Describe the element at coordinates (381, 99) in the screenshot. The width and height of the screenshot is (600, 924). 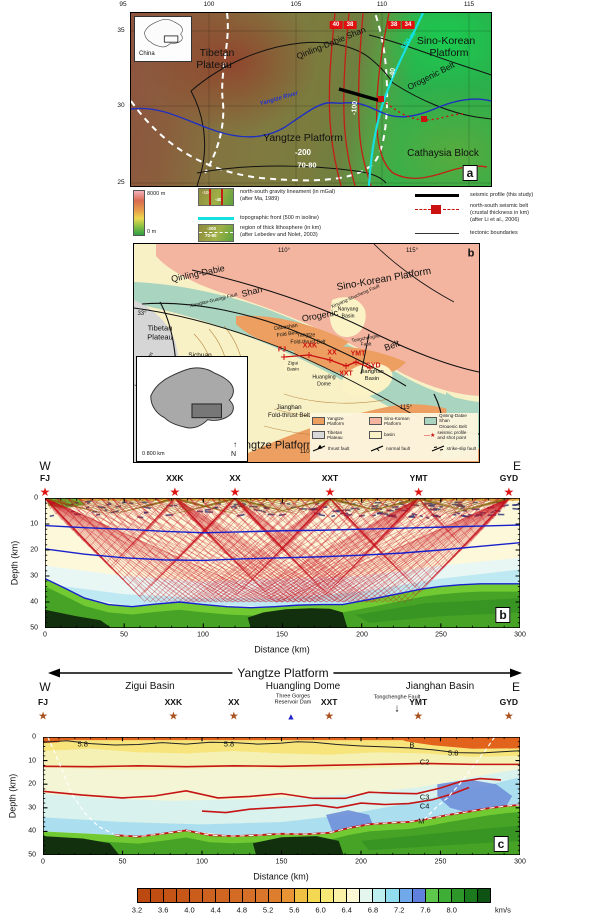
I see `seismic-belt-box` at that location.